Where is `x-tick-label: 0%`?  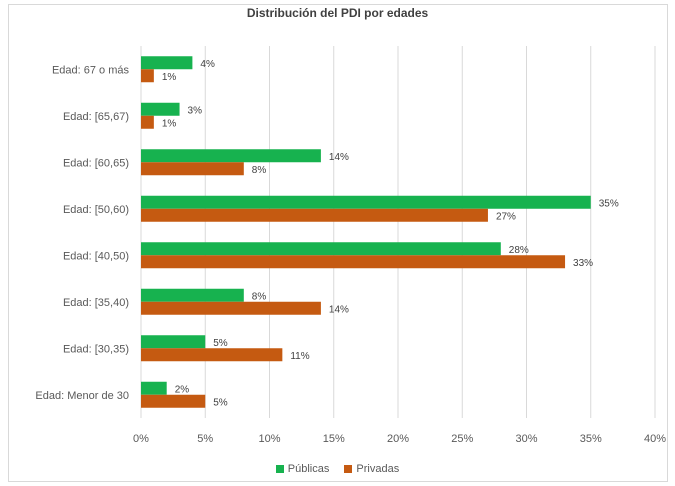
x-tick-label: 0% is located at coordinates (141, 439).